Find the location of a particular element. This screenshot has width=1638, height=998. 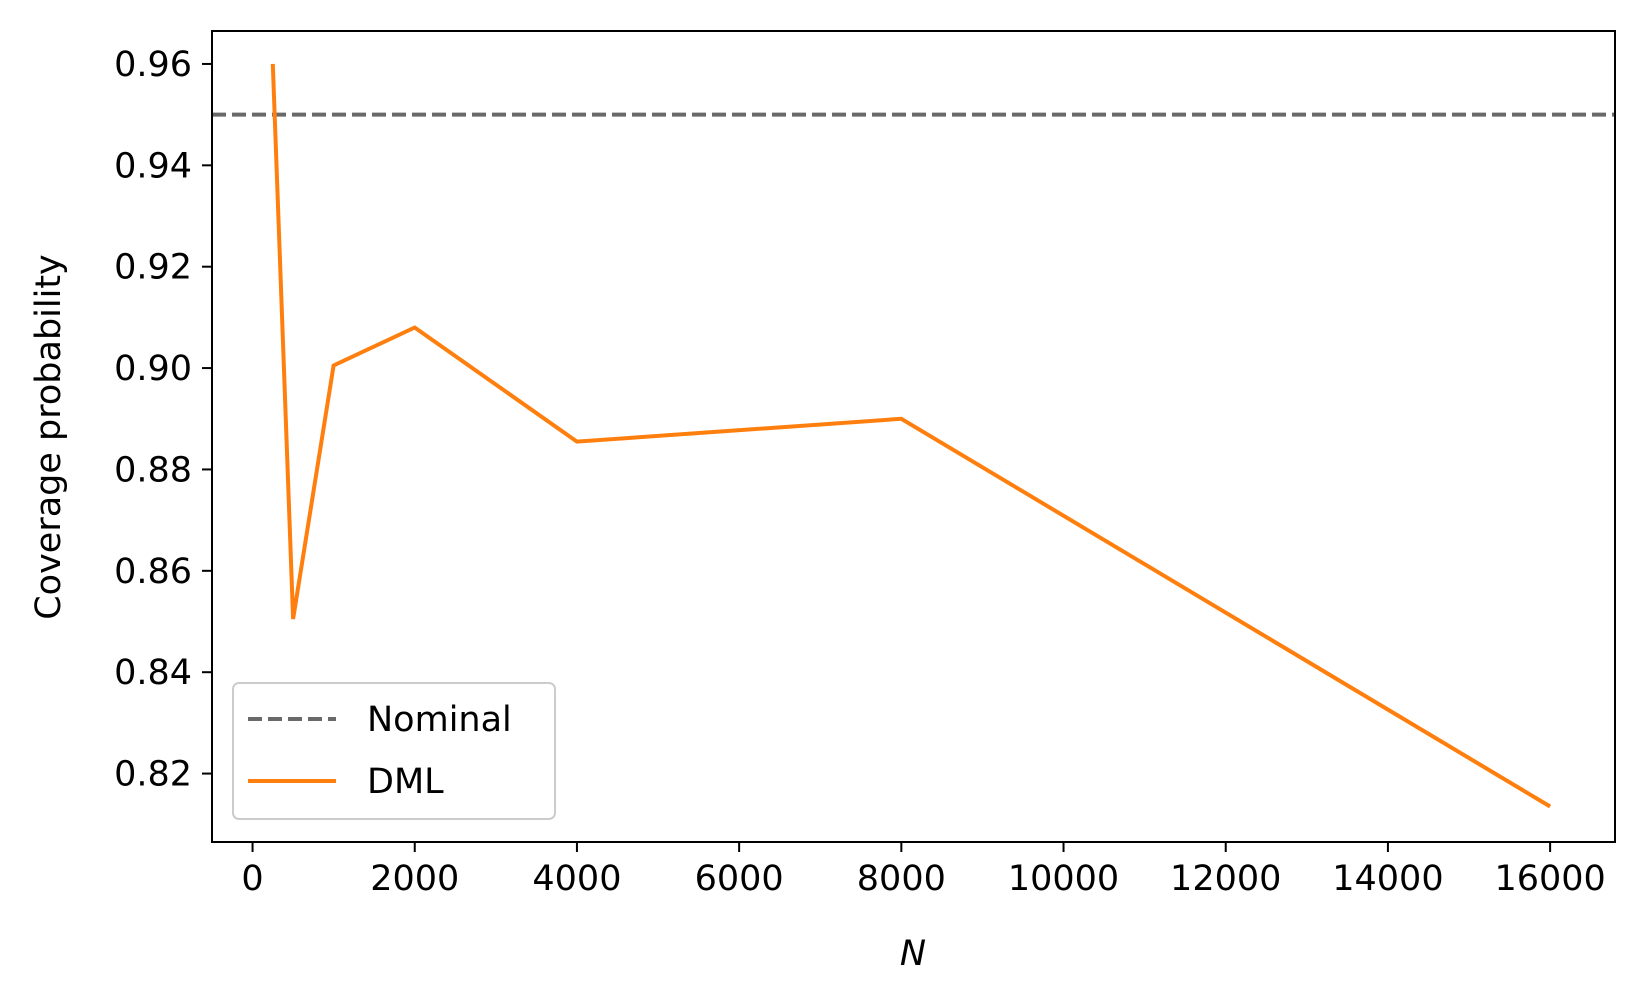

x-tick-label: 0 is located at coordinates (252, 879).